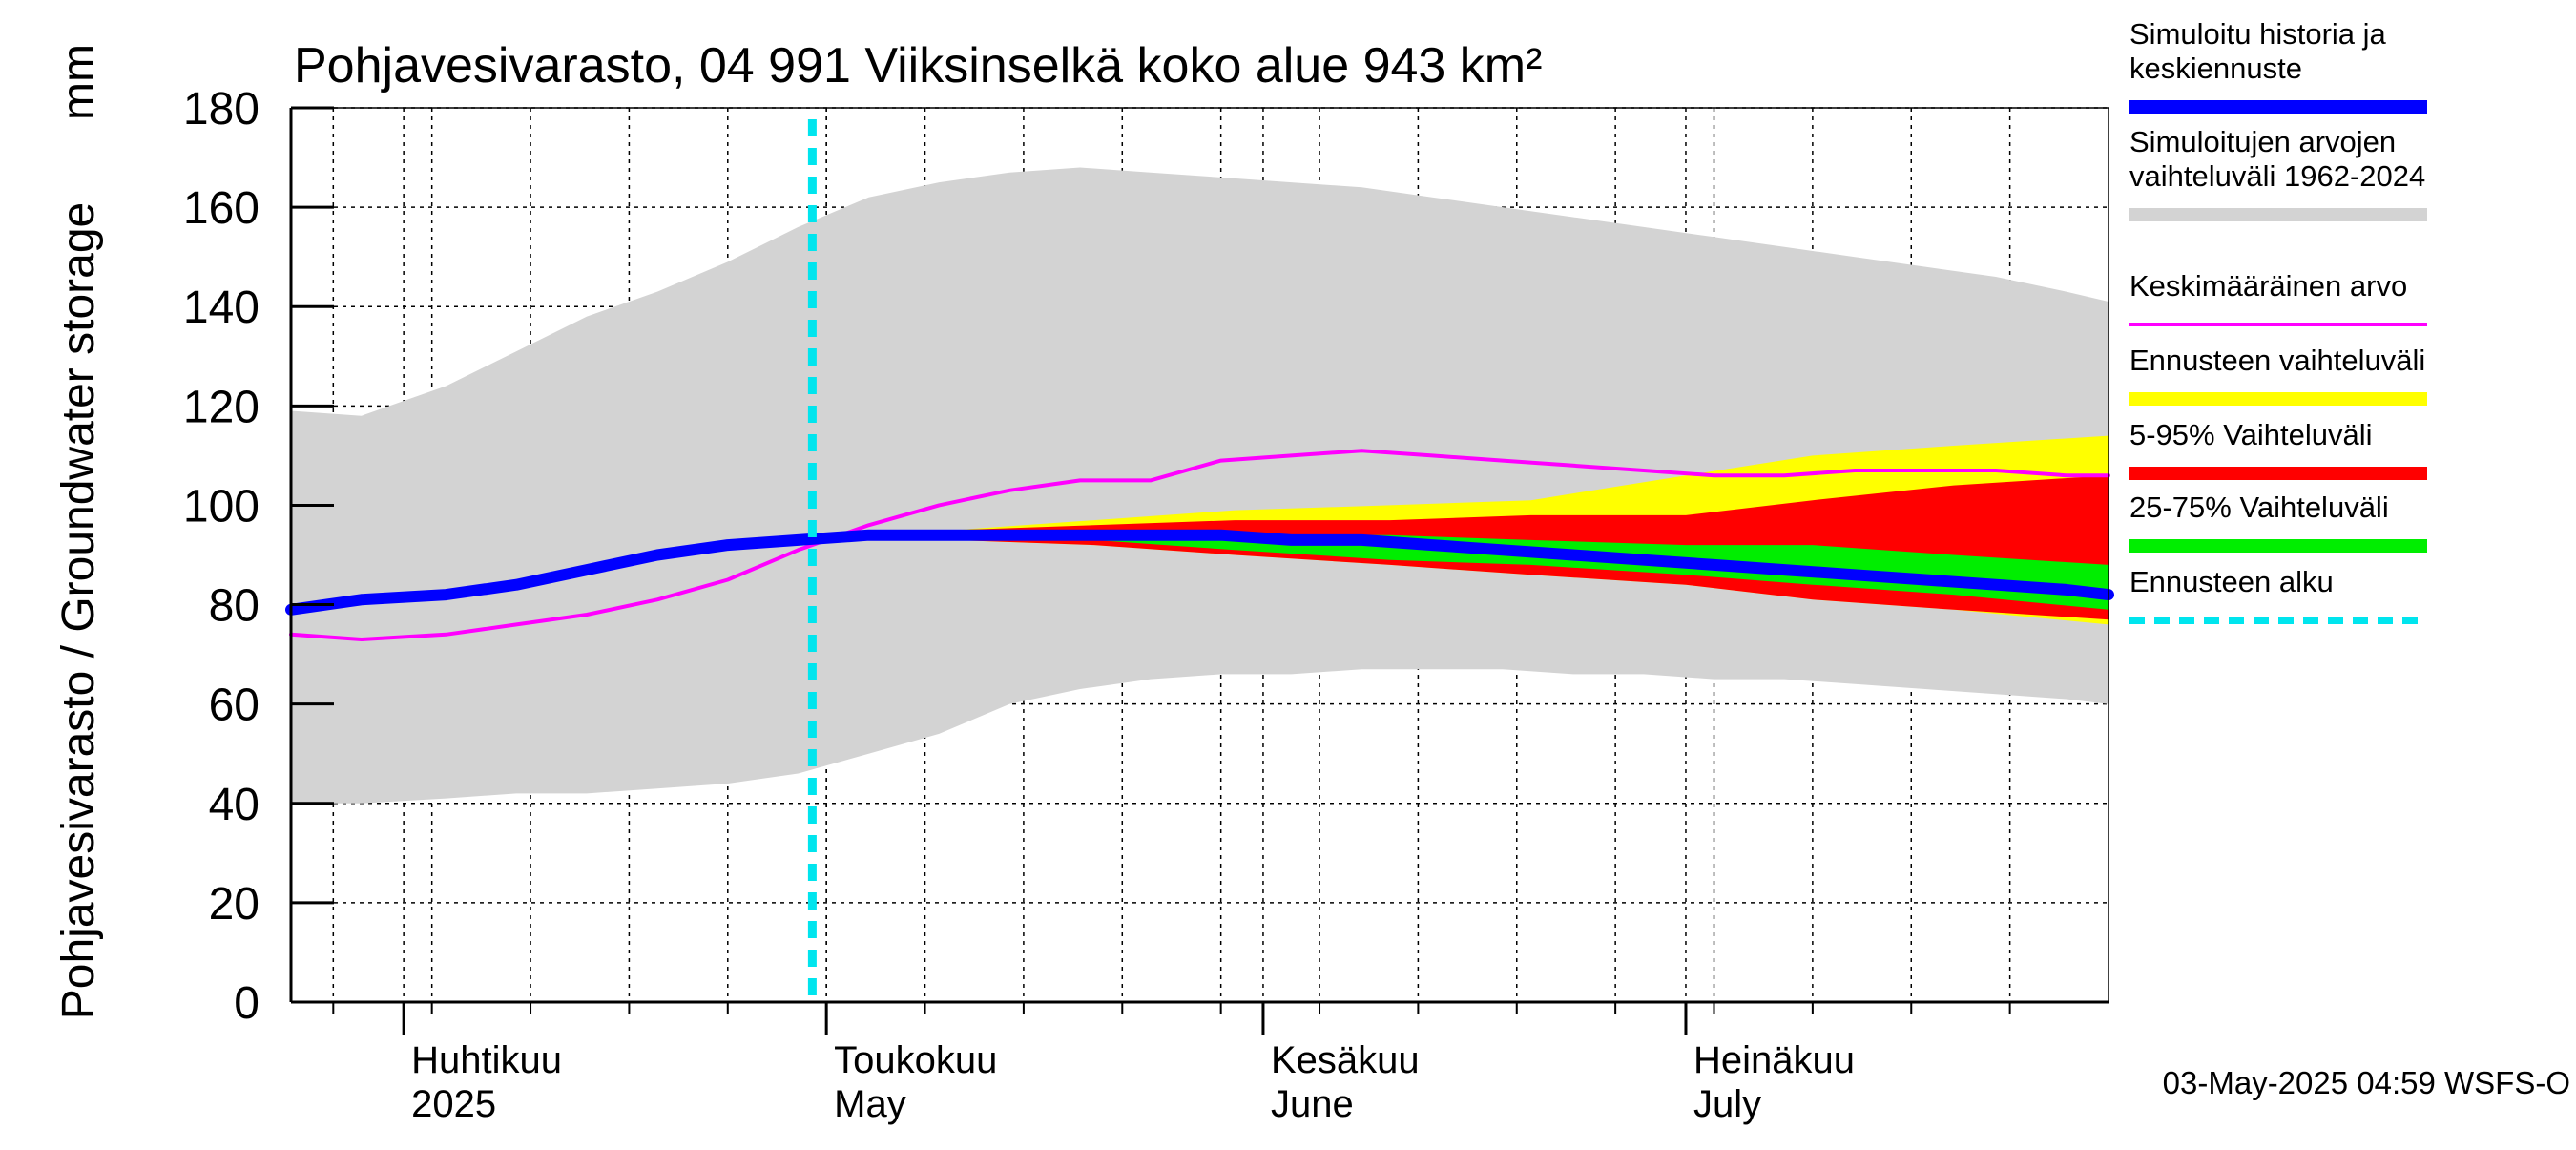  I want to click on legend-label-history_range: Simuloitujen arvojen, so click(2262, 141).